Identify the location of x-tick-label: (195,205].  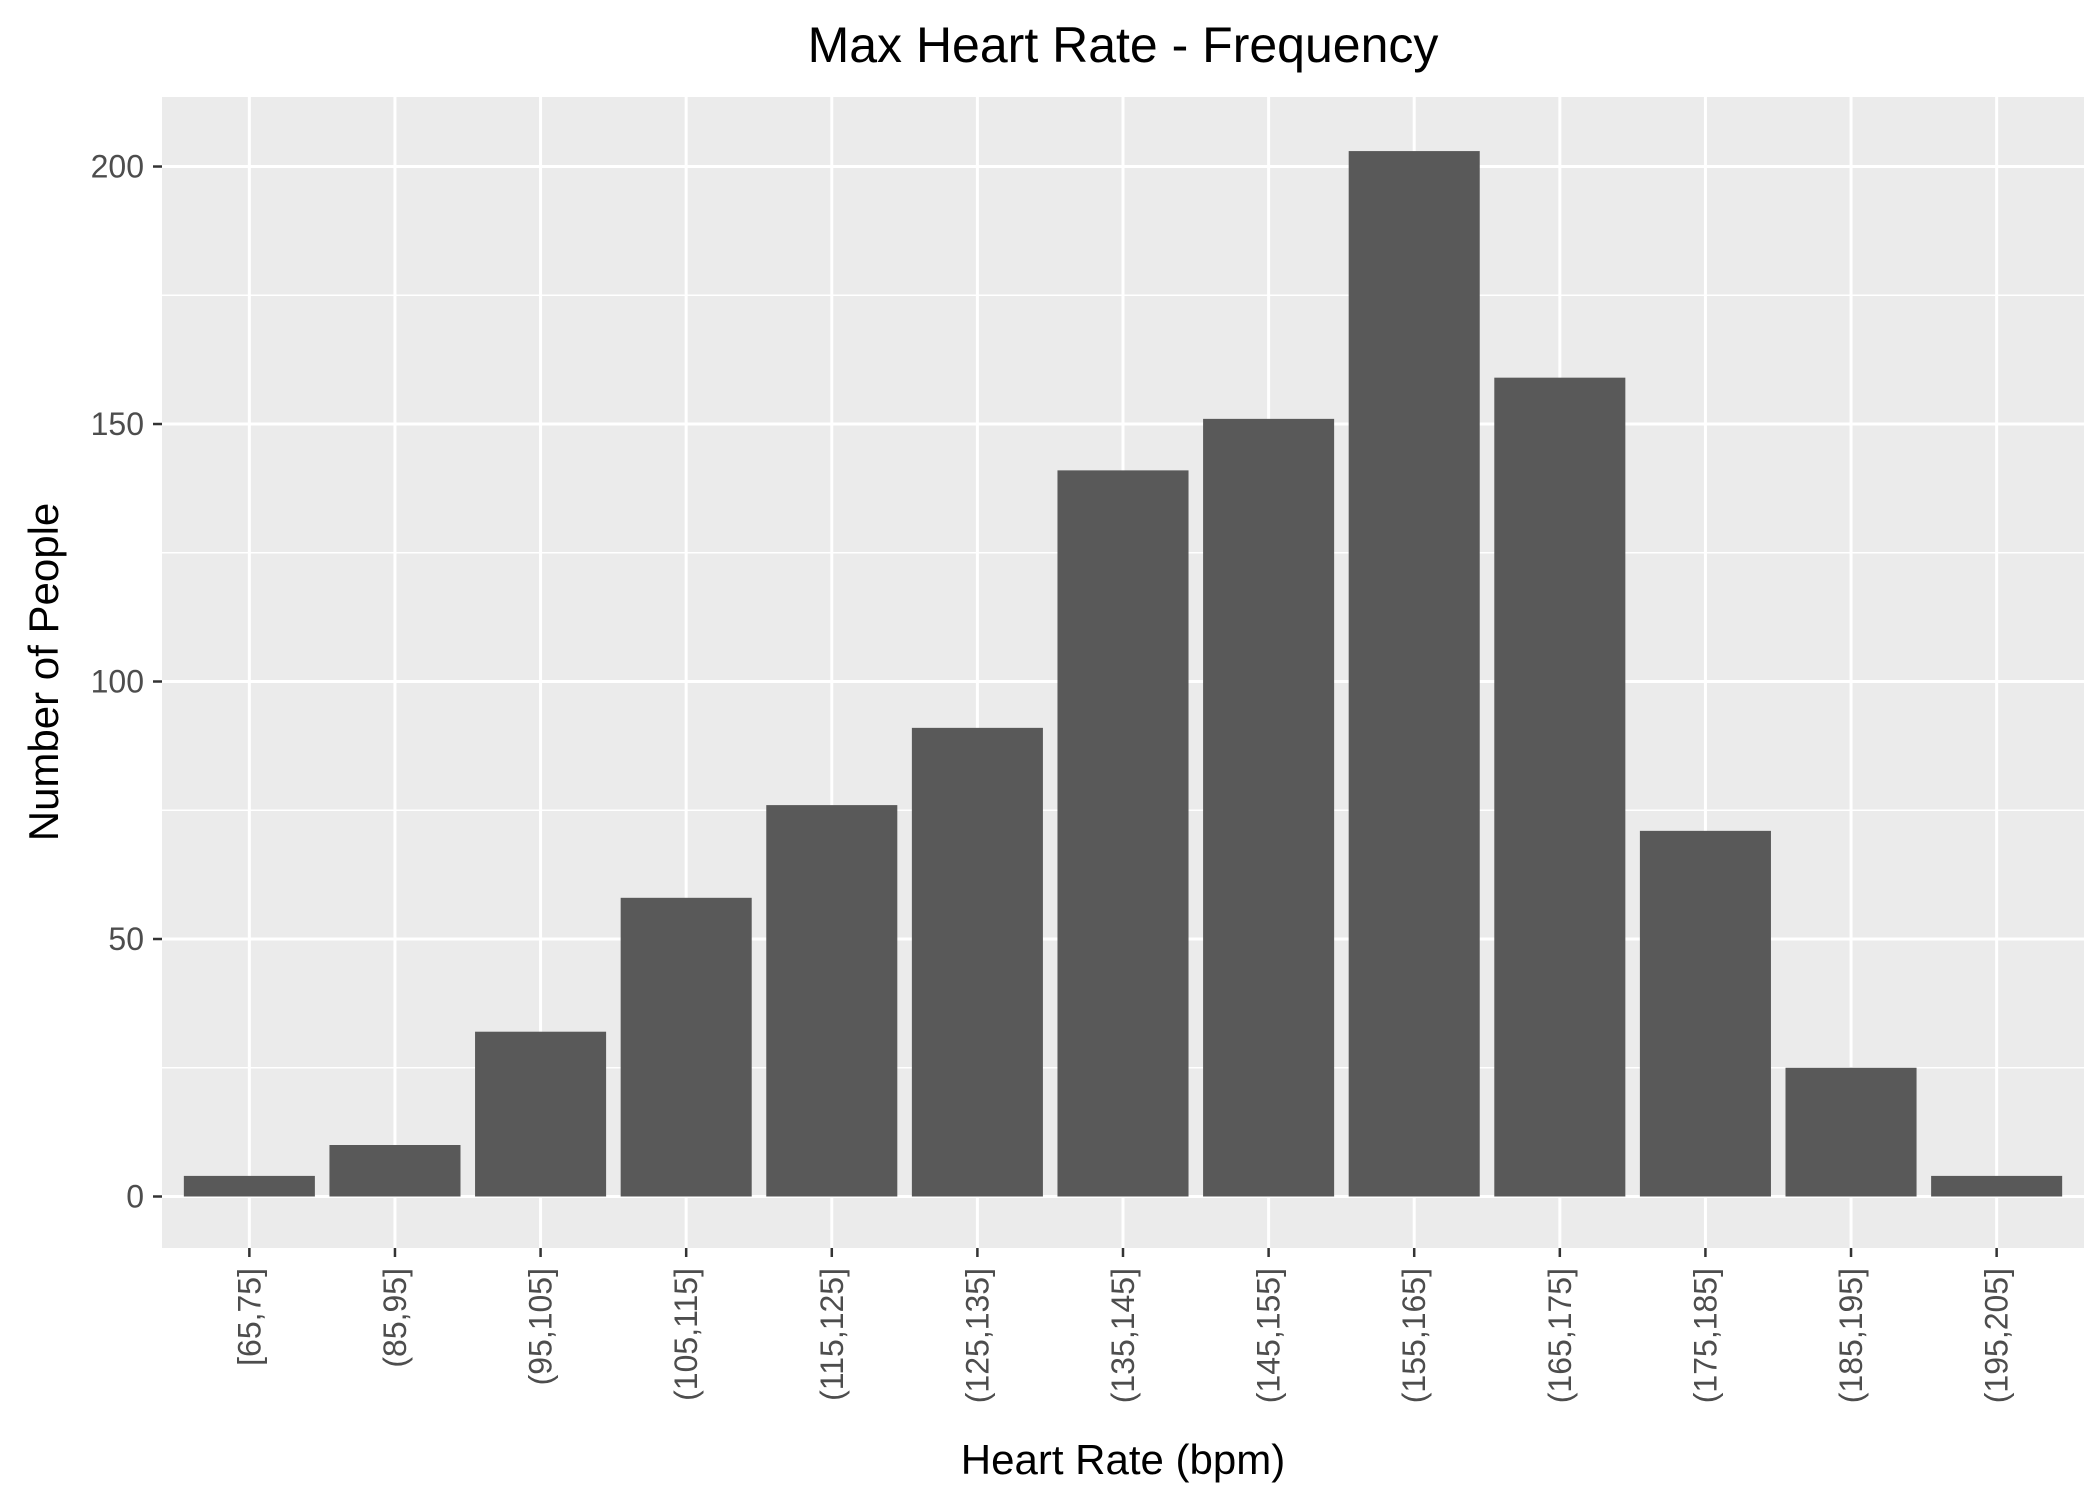
(1997, 1335).